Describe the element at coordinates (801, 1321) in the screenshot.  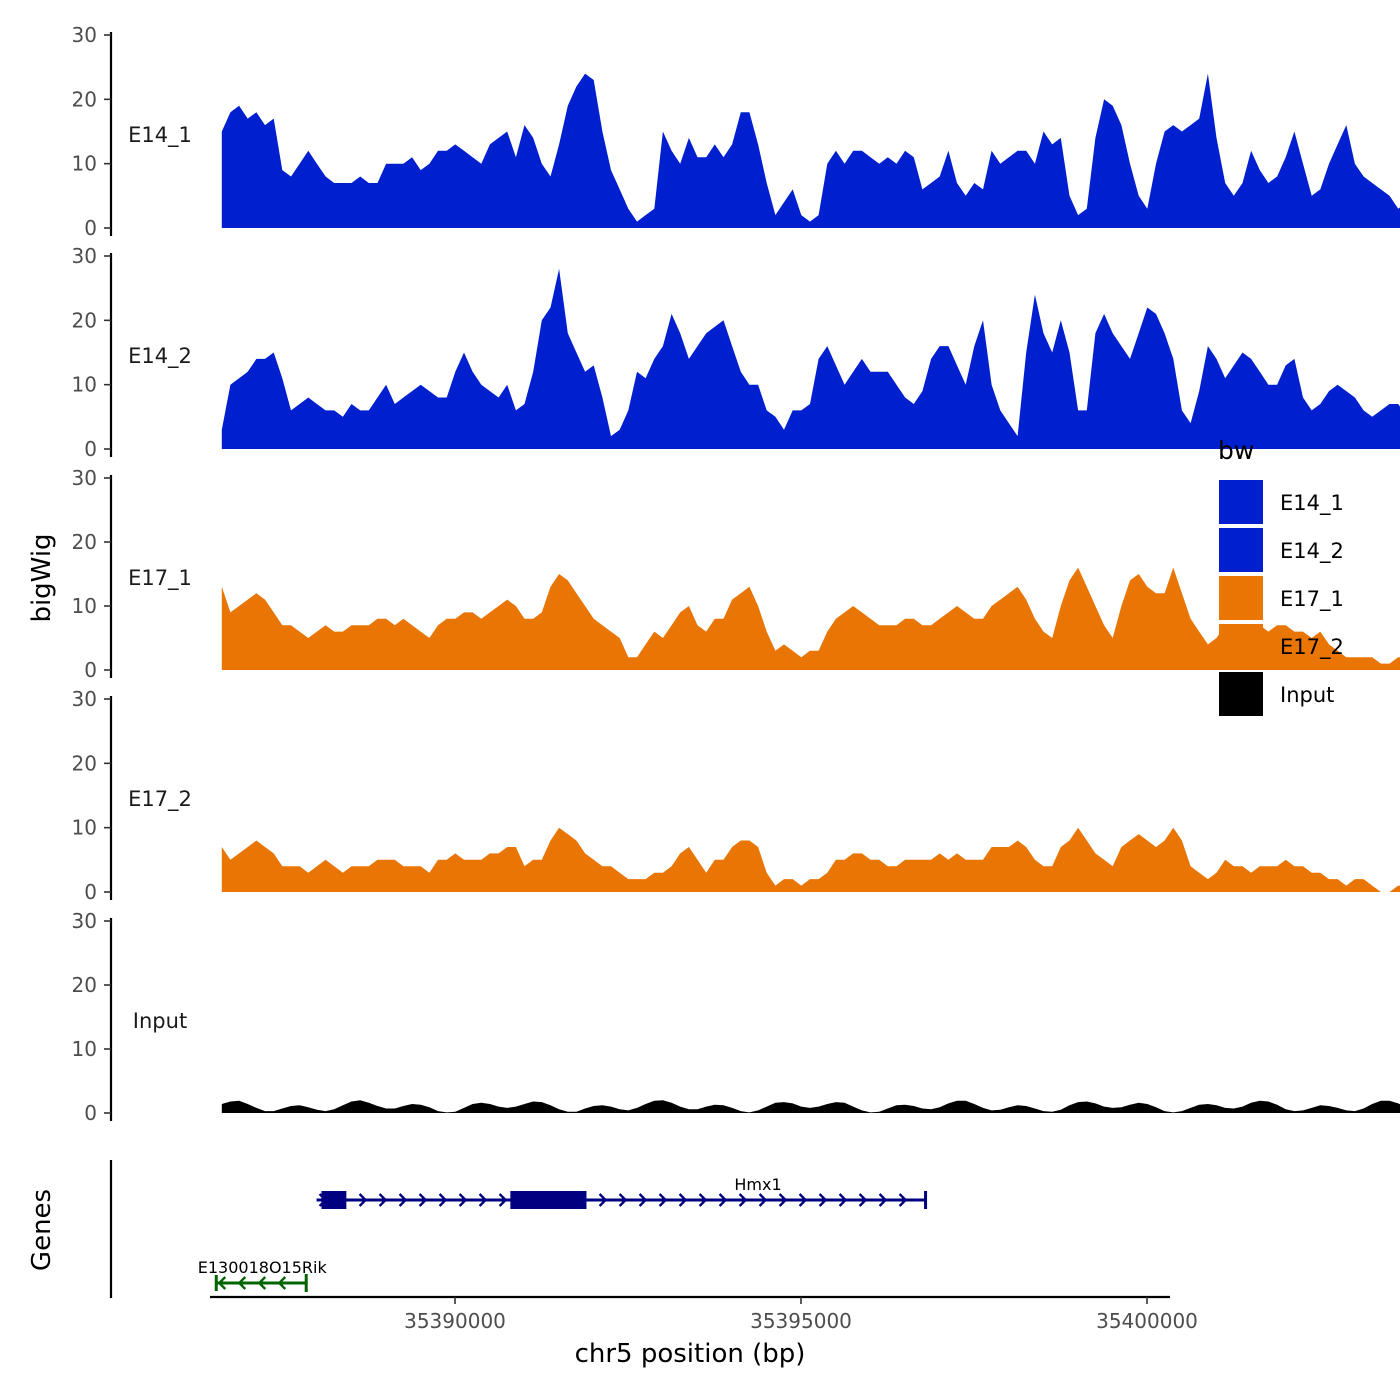
I see `x-tick-label: 35395000` at that location.